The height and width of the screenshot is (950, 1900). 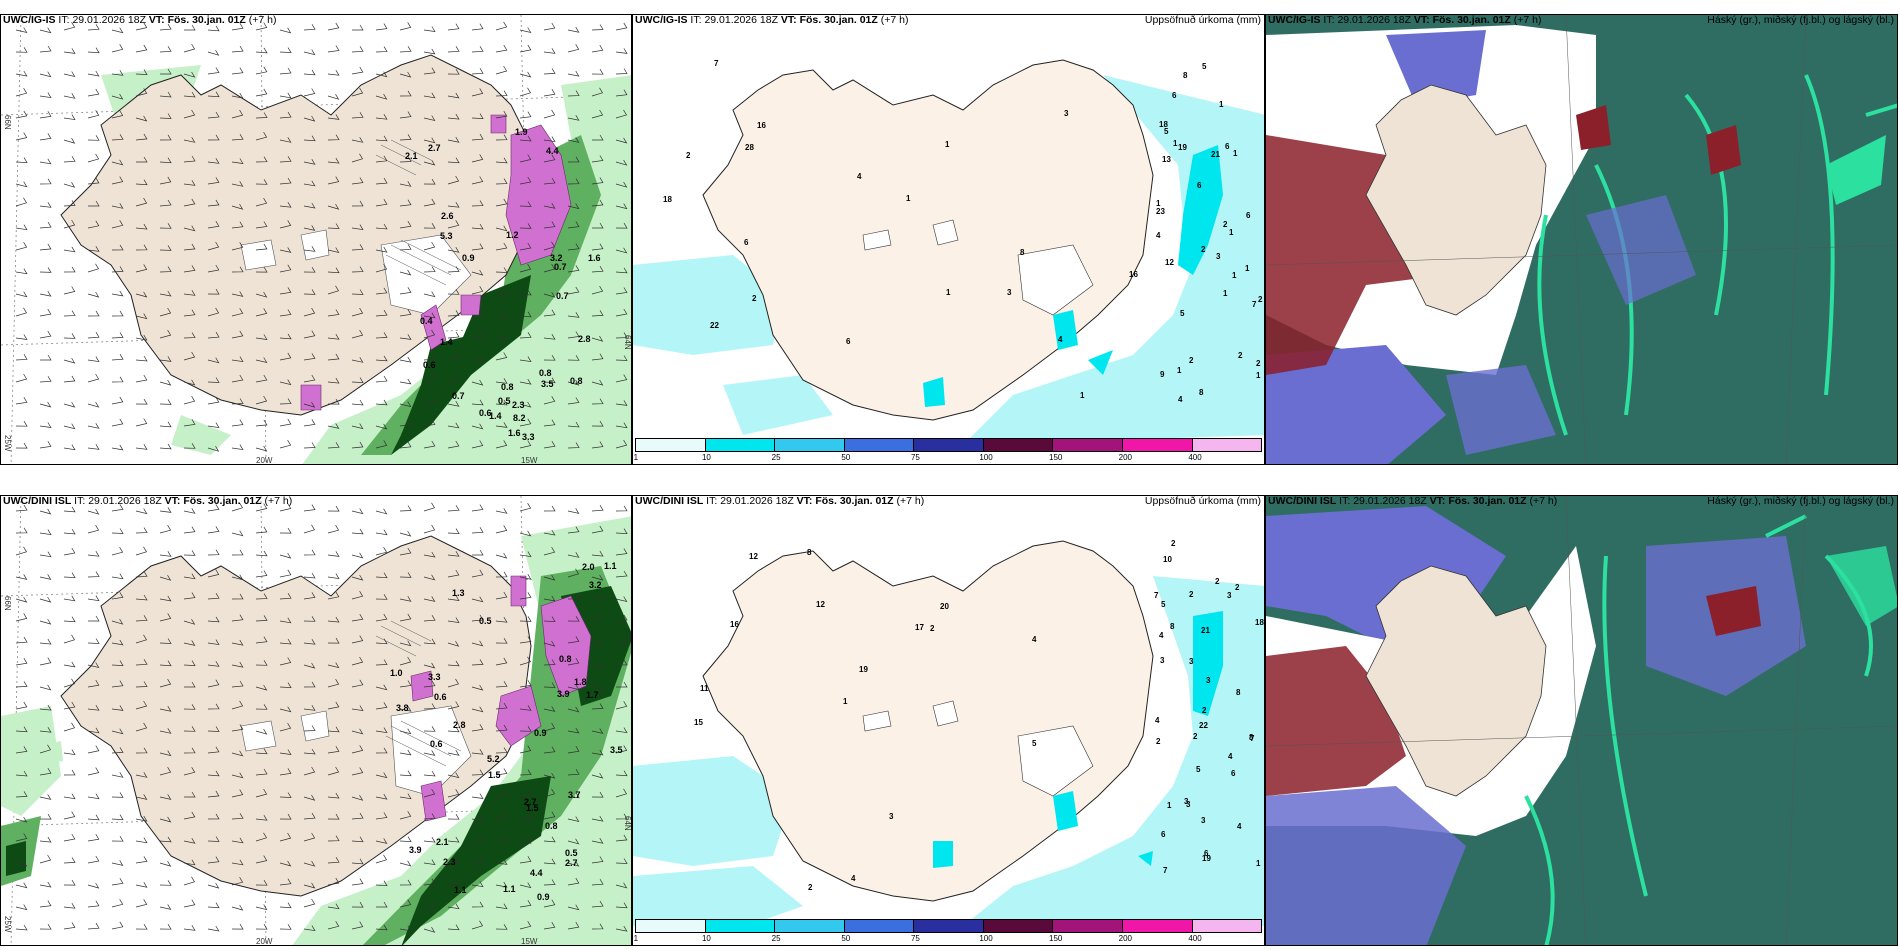 I want to click on precip-value: 5, so click(x=1204, y=66).